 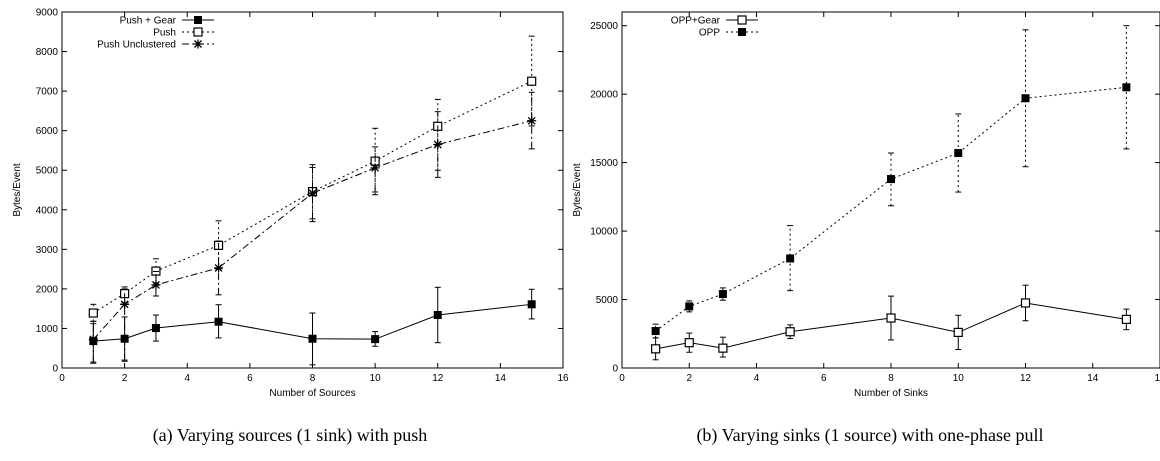 What do you see at coordinates (1093, 378) in the screenshot?
I see `b-x-tick-label: 14` at bounding box center [1093, 378].